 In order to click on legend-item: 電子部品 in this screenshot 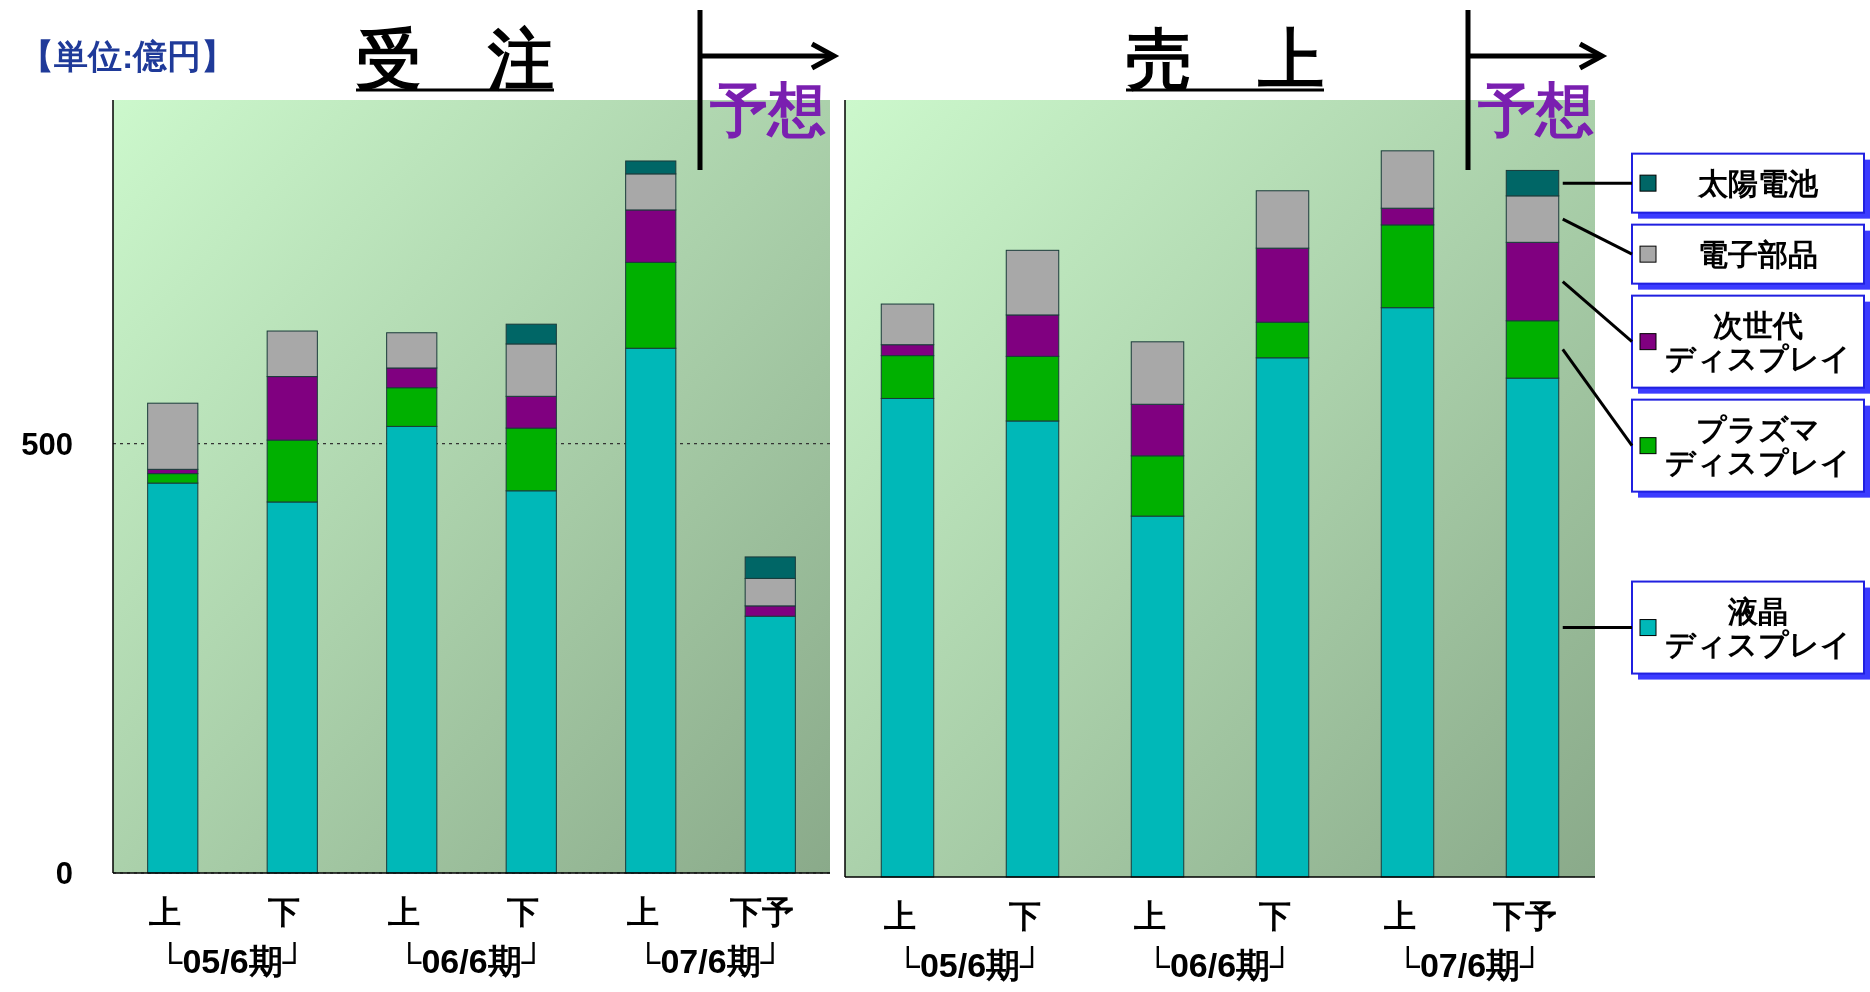, I will do `click(1716, 253)`.